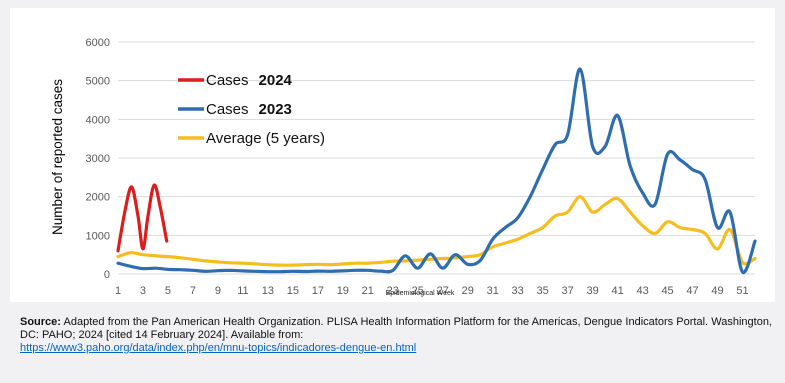 The height and width of the screenshot is (383, 785). Describe the element at coordinates (617, 291) in the screenshot. I see `x-tick-label: 41` at that location.